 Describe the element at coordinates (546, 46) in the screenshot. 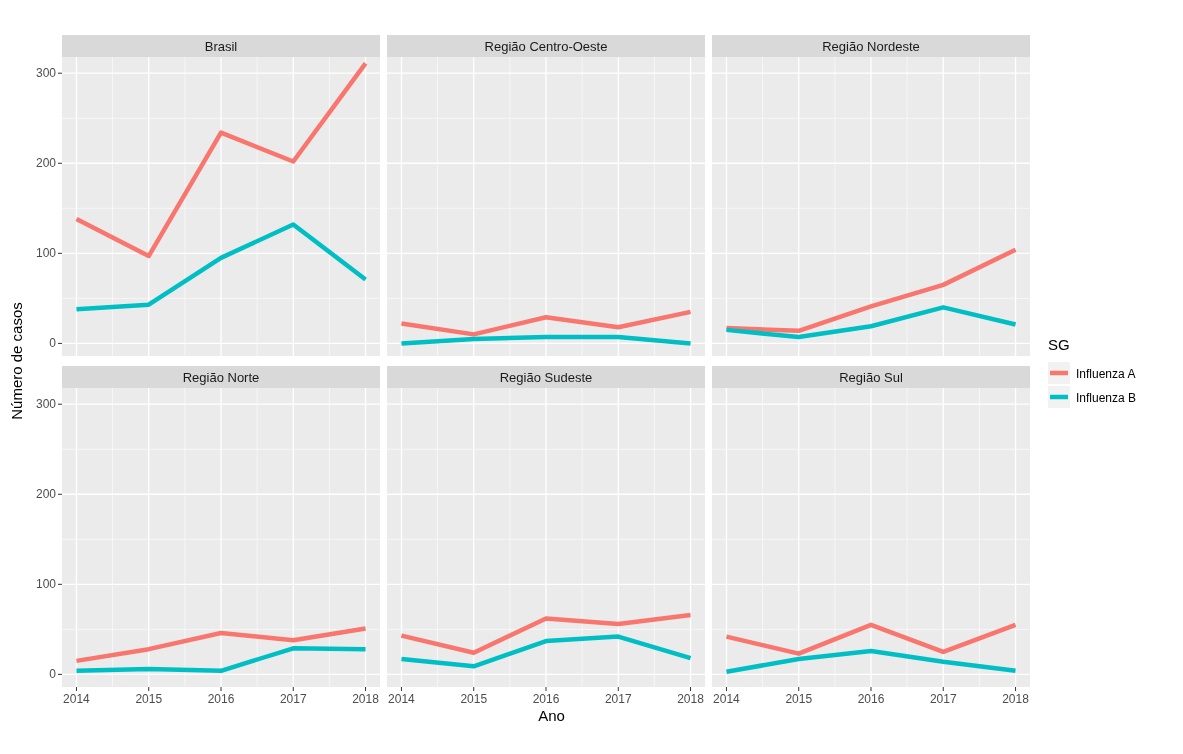

I see `chart-title: Região Centro-Oeste` at that location.